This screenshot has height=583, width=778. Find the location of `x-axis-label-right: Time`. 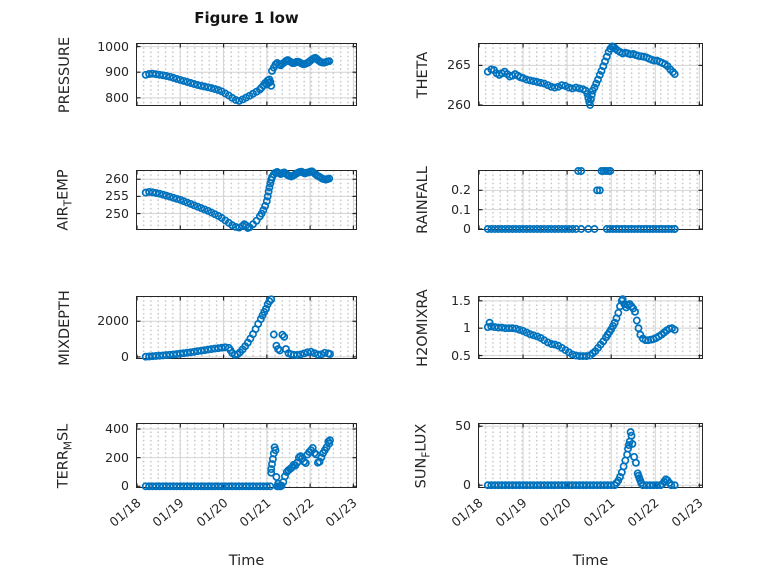

x-axis-label-right: Time is located at coordinates (590, 561).